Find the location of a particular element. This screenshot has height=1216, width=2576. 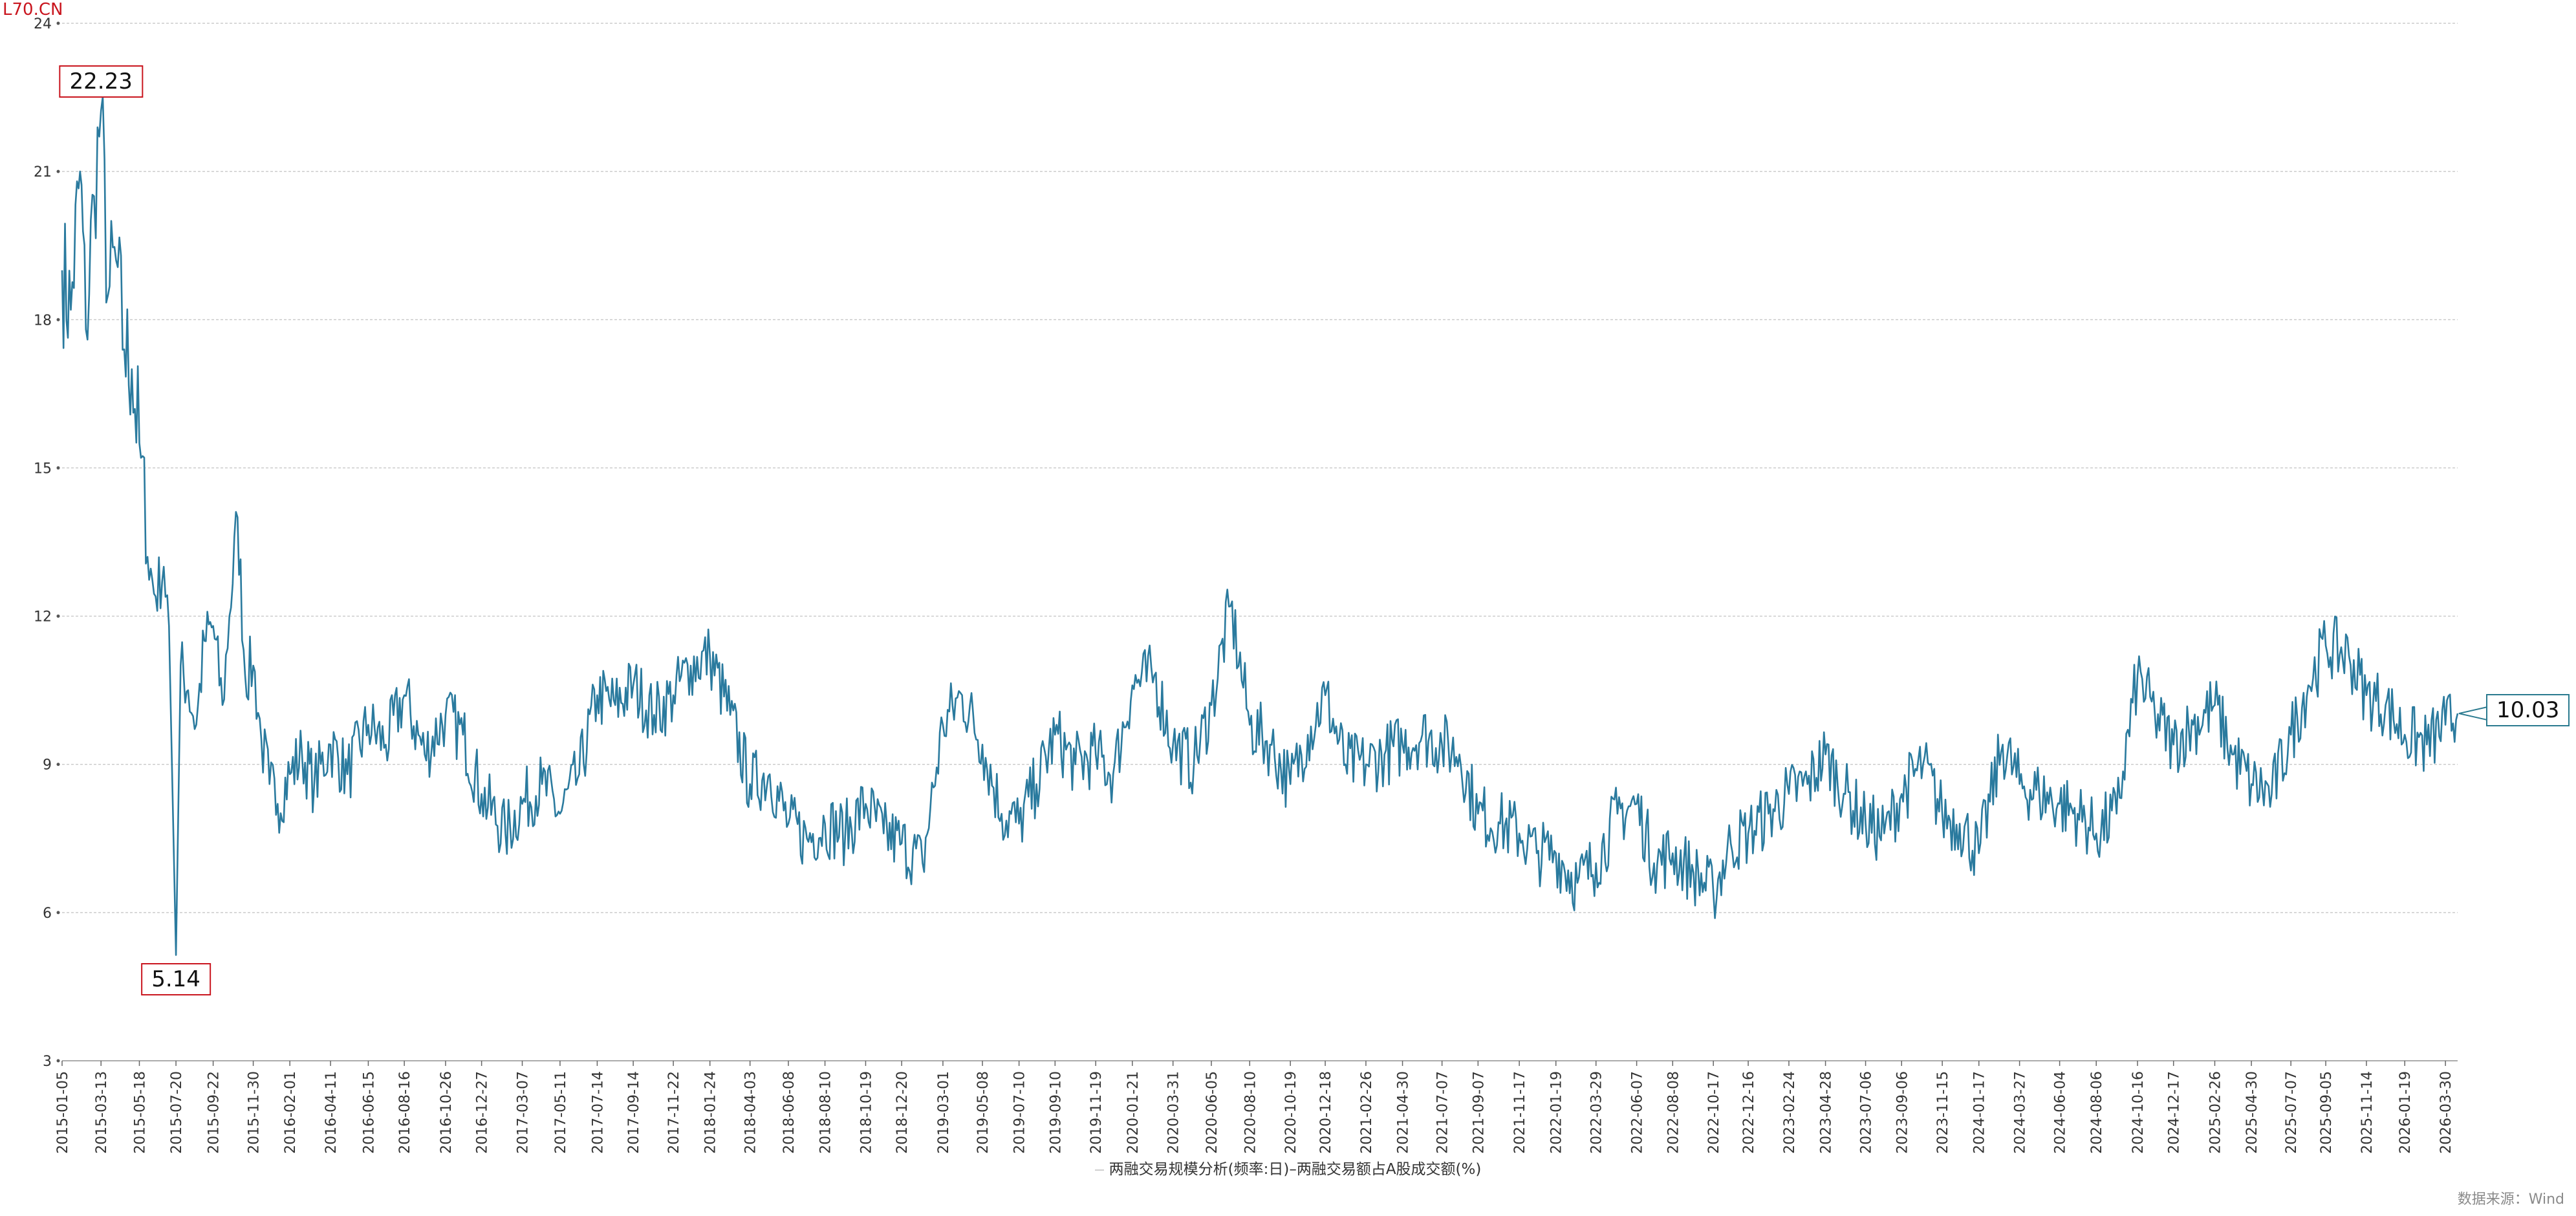

y-tick-label: 12 is located at coordinates (43, 617).